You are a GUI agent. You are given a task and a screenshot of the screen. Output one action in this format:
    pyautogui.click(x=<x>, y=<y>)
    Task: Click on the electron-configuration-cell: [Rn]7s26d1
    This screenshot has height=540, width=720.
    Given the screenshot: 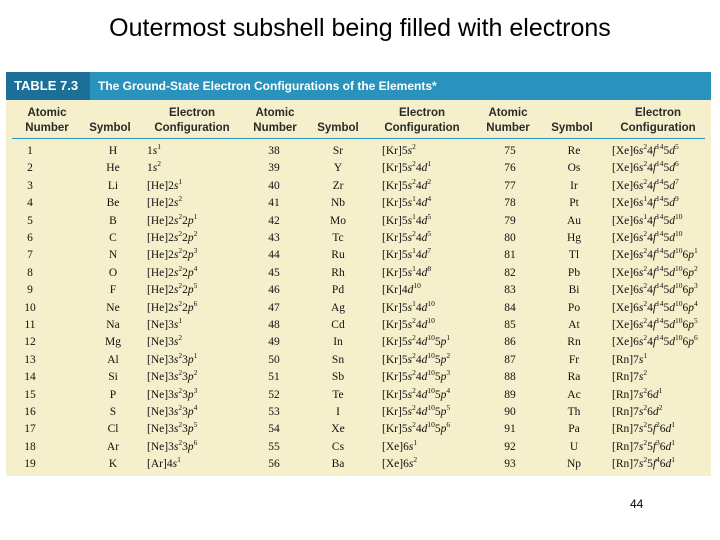 What is the action you would take?
    pyautogui.click(x=637, y=393)
    